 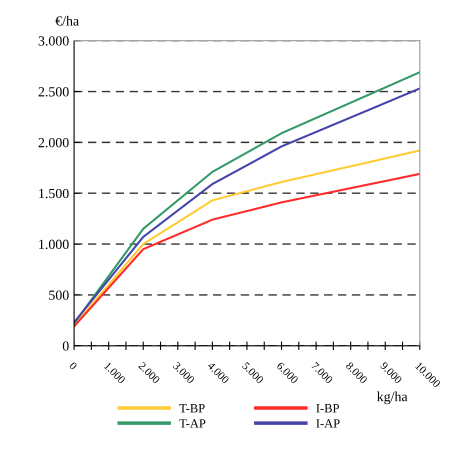 I want to click on y-tick-label: 1.000, so click(x=54, y=245).